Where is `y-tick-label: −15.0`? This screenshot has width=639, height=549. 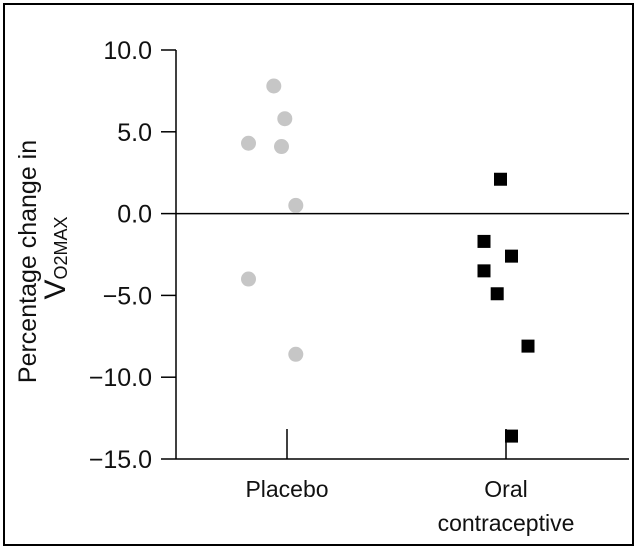
y-tick-label: −15.0 is located at coordinates (120, 460).